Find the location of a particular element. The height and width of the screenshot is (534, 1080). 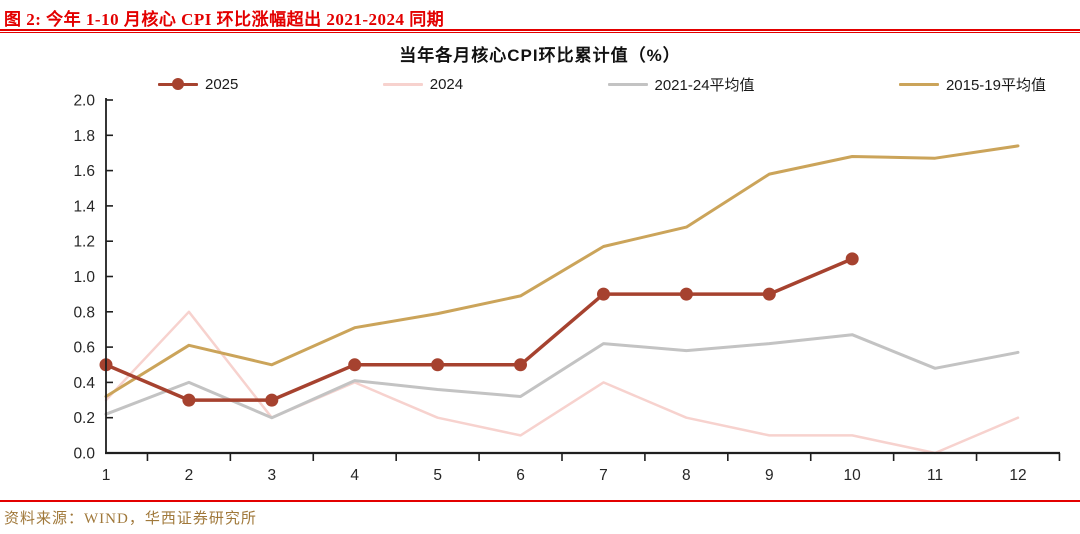

legend-item-2025: 2025 is located at coordinates (198, 84).